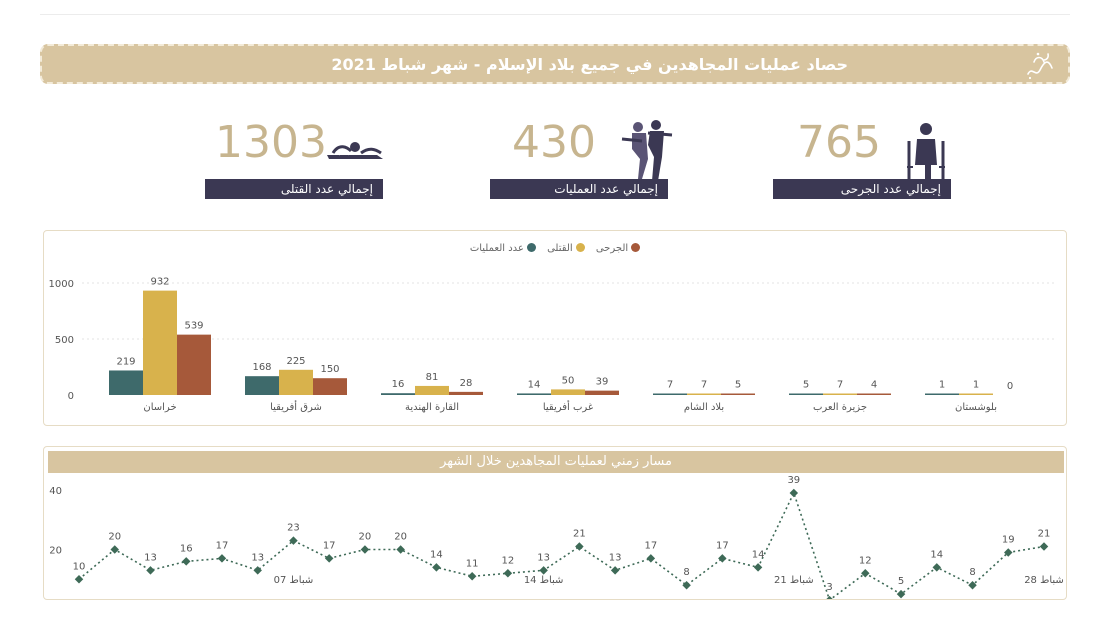  Describe the element at coordinates (556, 462) in the screenshot. I see `line-chart-title: مسار زمني لعمليات المجاهدين خلال الشهر` at that location.